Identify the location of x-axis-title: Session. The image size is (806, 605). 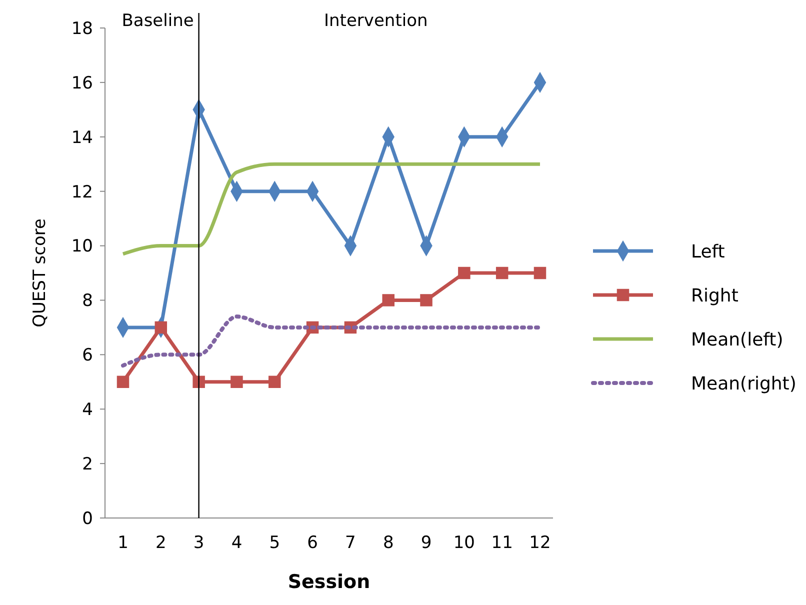
(329, 582).